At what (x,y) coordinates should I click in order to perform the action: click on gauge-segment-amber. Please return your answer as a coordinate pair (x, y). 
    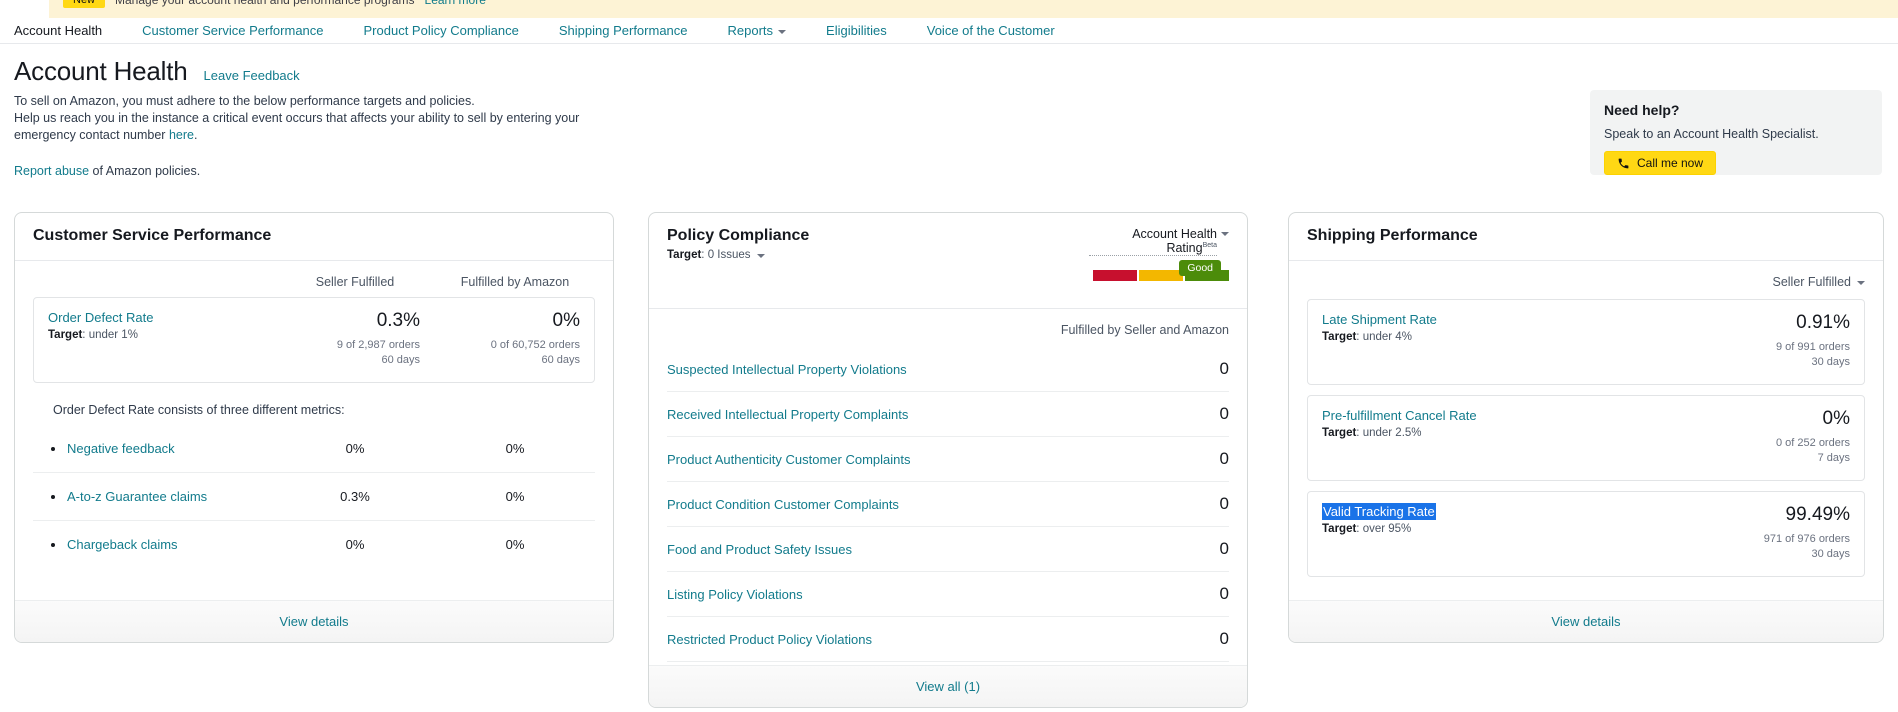
    Looking at the image, I should click on (1161, 275).